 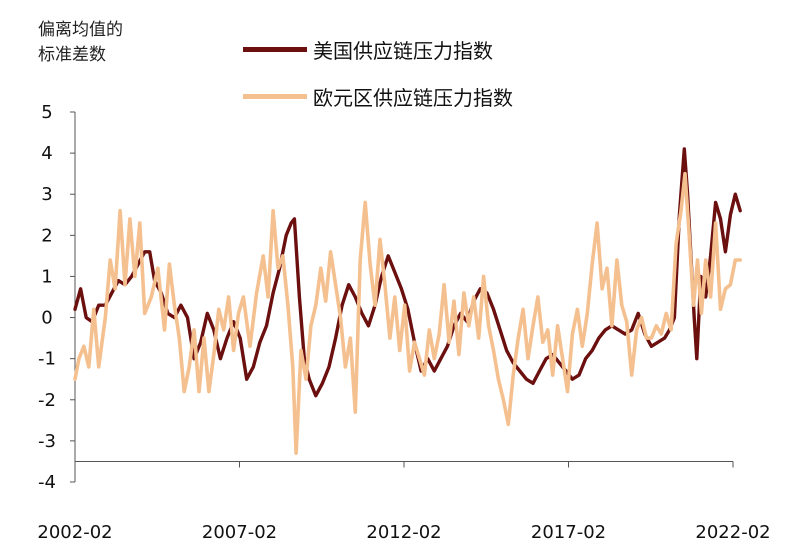 What do you see at coordinates (46, 112) in the screenshot?
I see `y-tick-label: 5` at bounding box center [46, 112].